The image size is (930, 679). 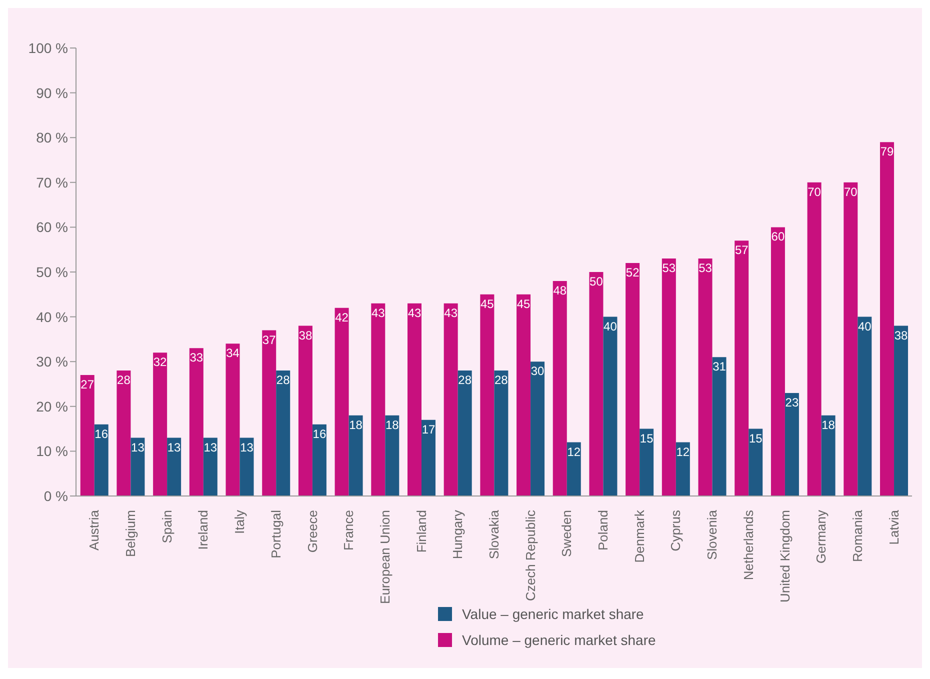 What do you see at coordinates (566, 533) in the screenshot?
I see `x-tick-label: Sweden` at bounding box center [566, 533].